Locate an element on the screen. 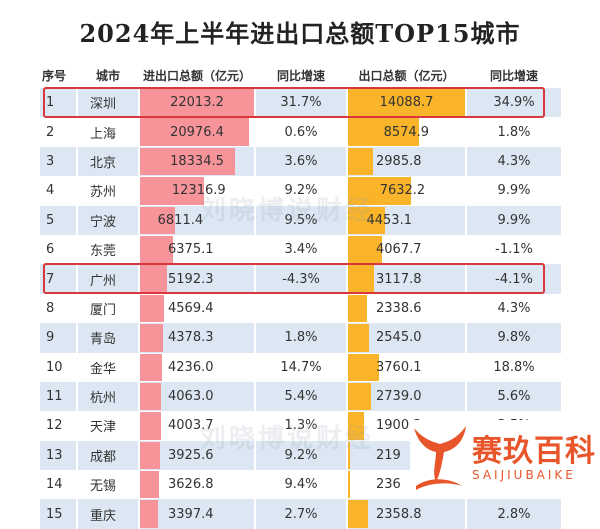 The image size is (600, 529). value-label: 18334.5 is located at coordinates (197, 161).